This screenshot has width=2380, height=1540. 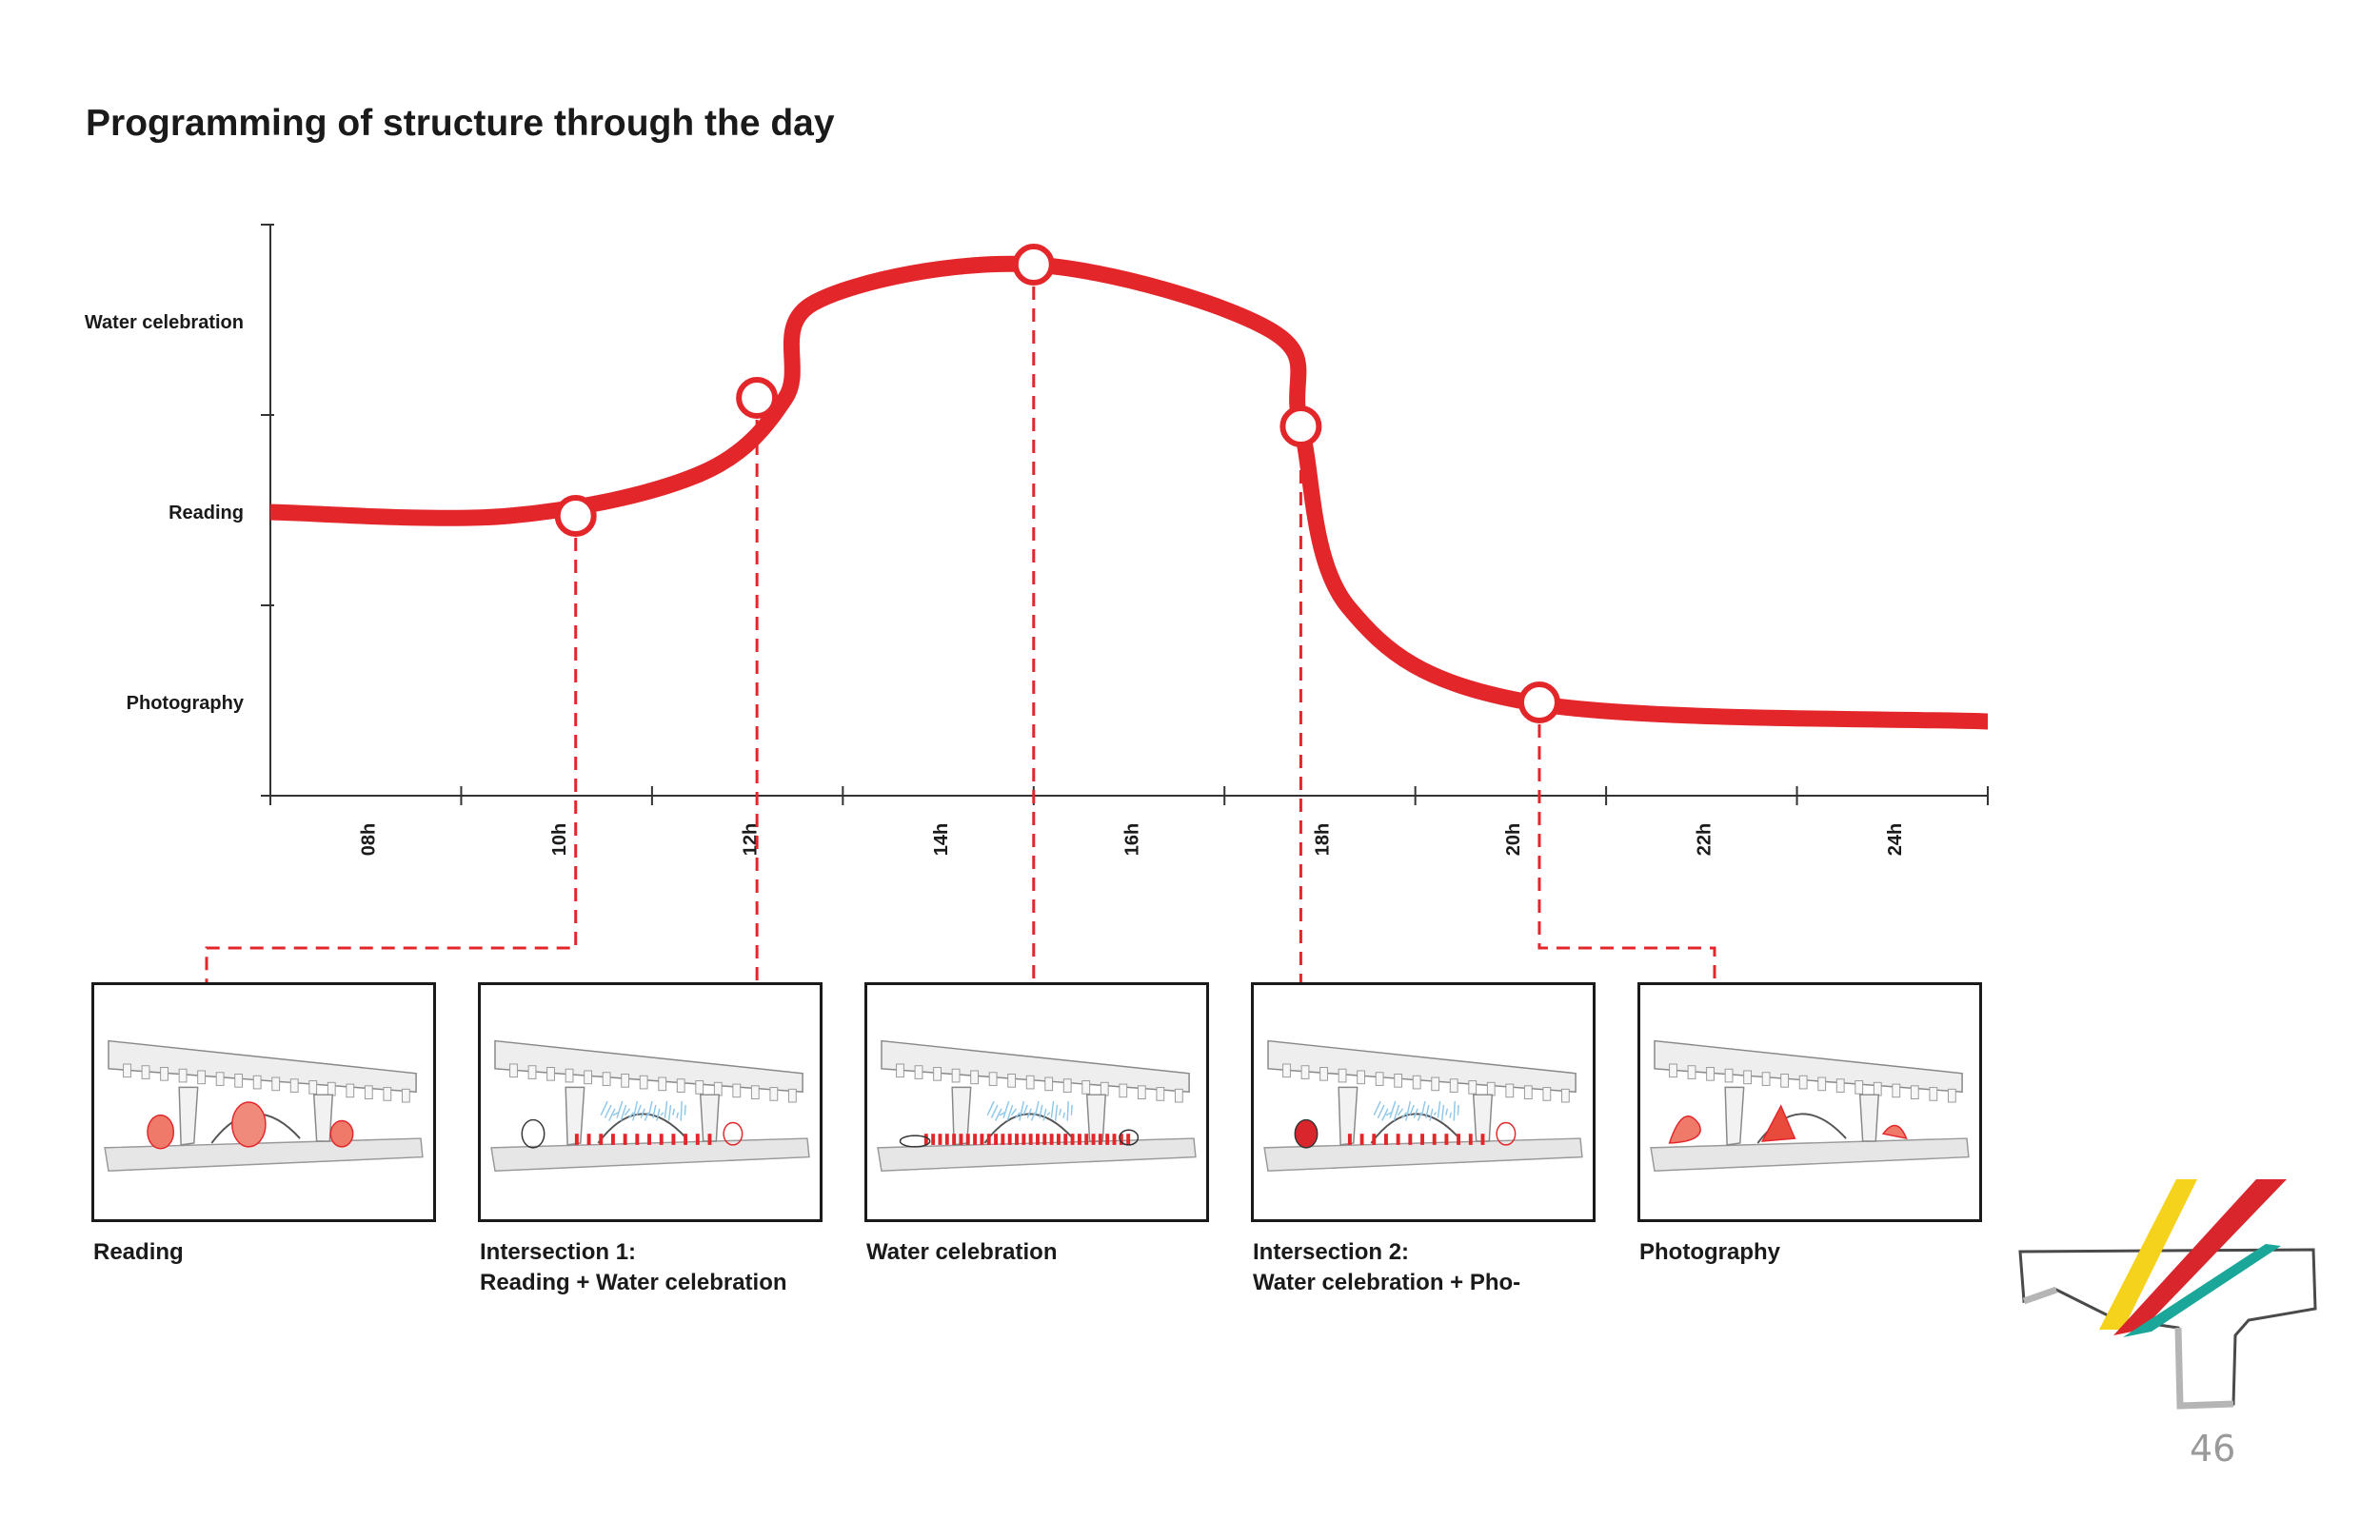 What do you see at coordinates (460, 123) in the screenshot?
I see `page-title: Programming of structure through the day` at bounding box center [460, 123].